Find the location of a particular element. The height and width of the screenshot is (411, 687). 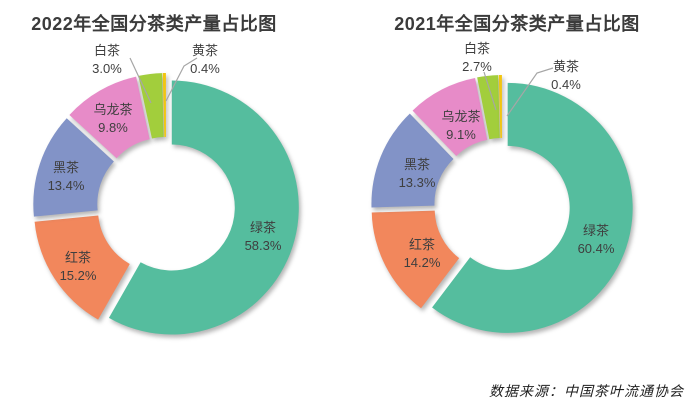

slice-value-dark-tea: 13.4% is located at coordinates (66, 185).